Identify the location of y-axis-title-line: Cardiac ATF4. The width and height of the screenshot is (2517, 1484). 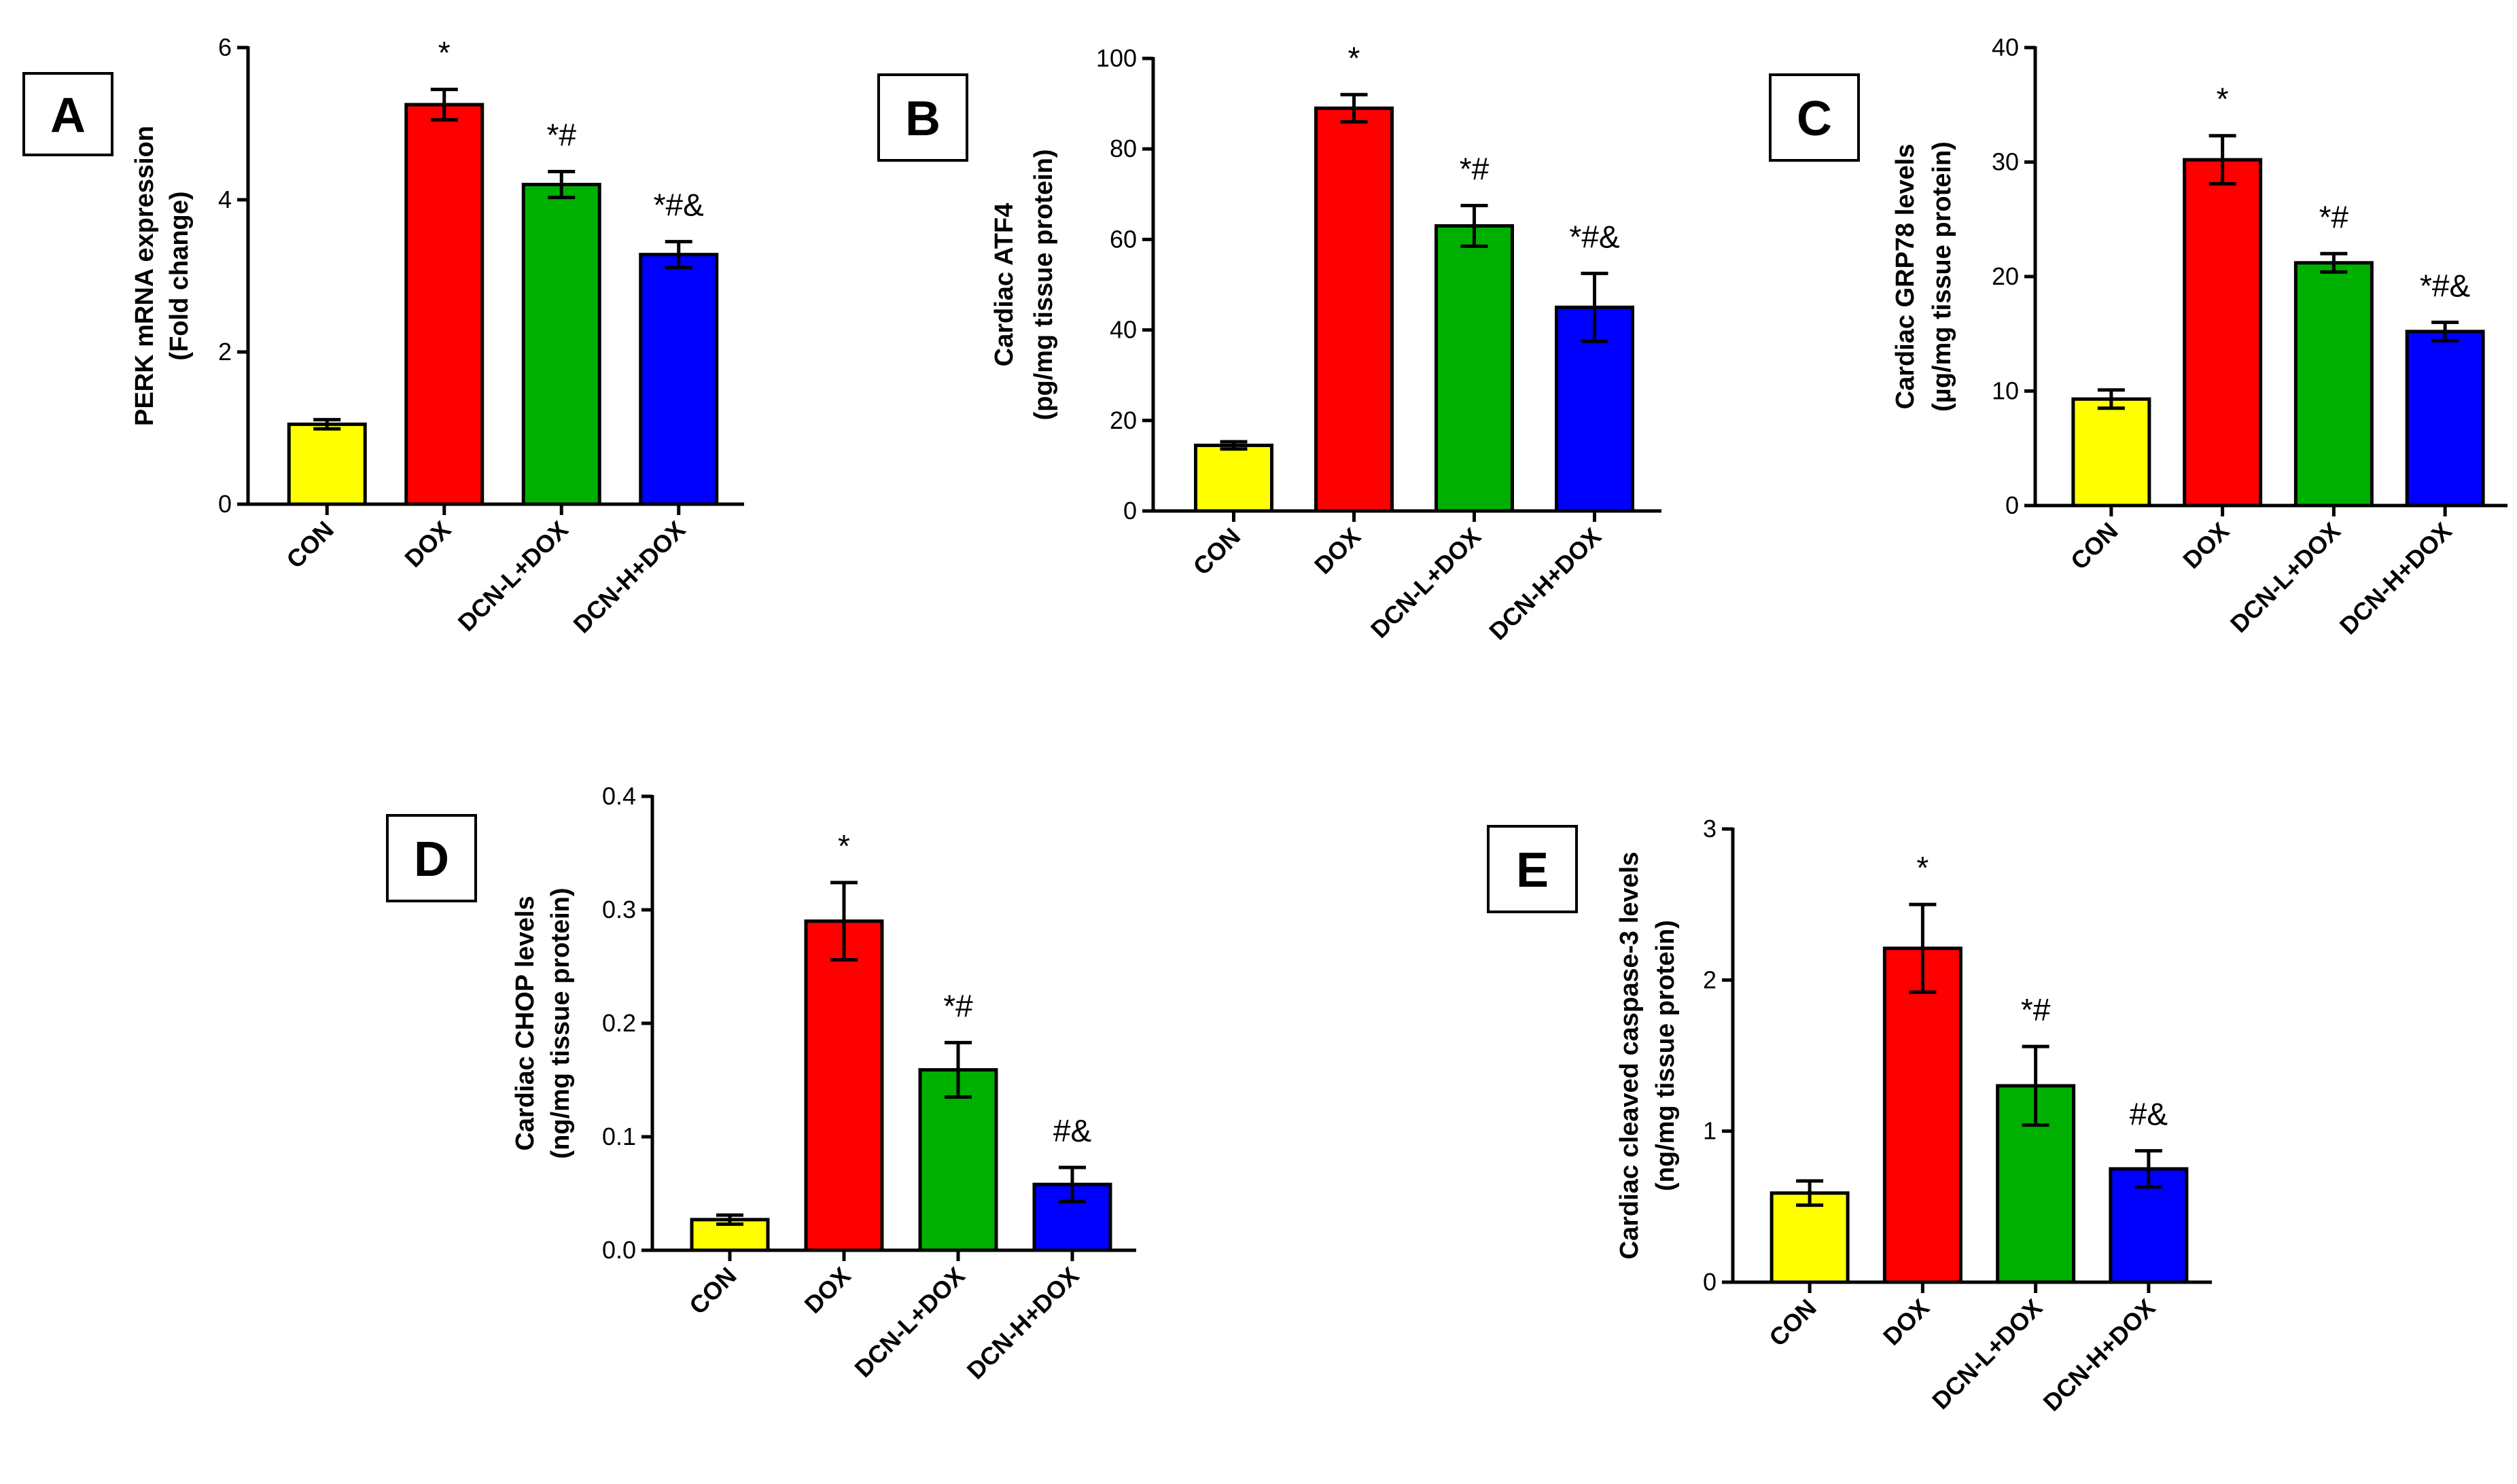
(1005, 285).